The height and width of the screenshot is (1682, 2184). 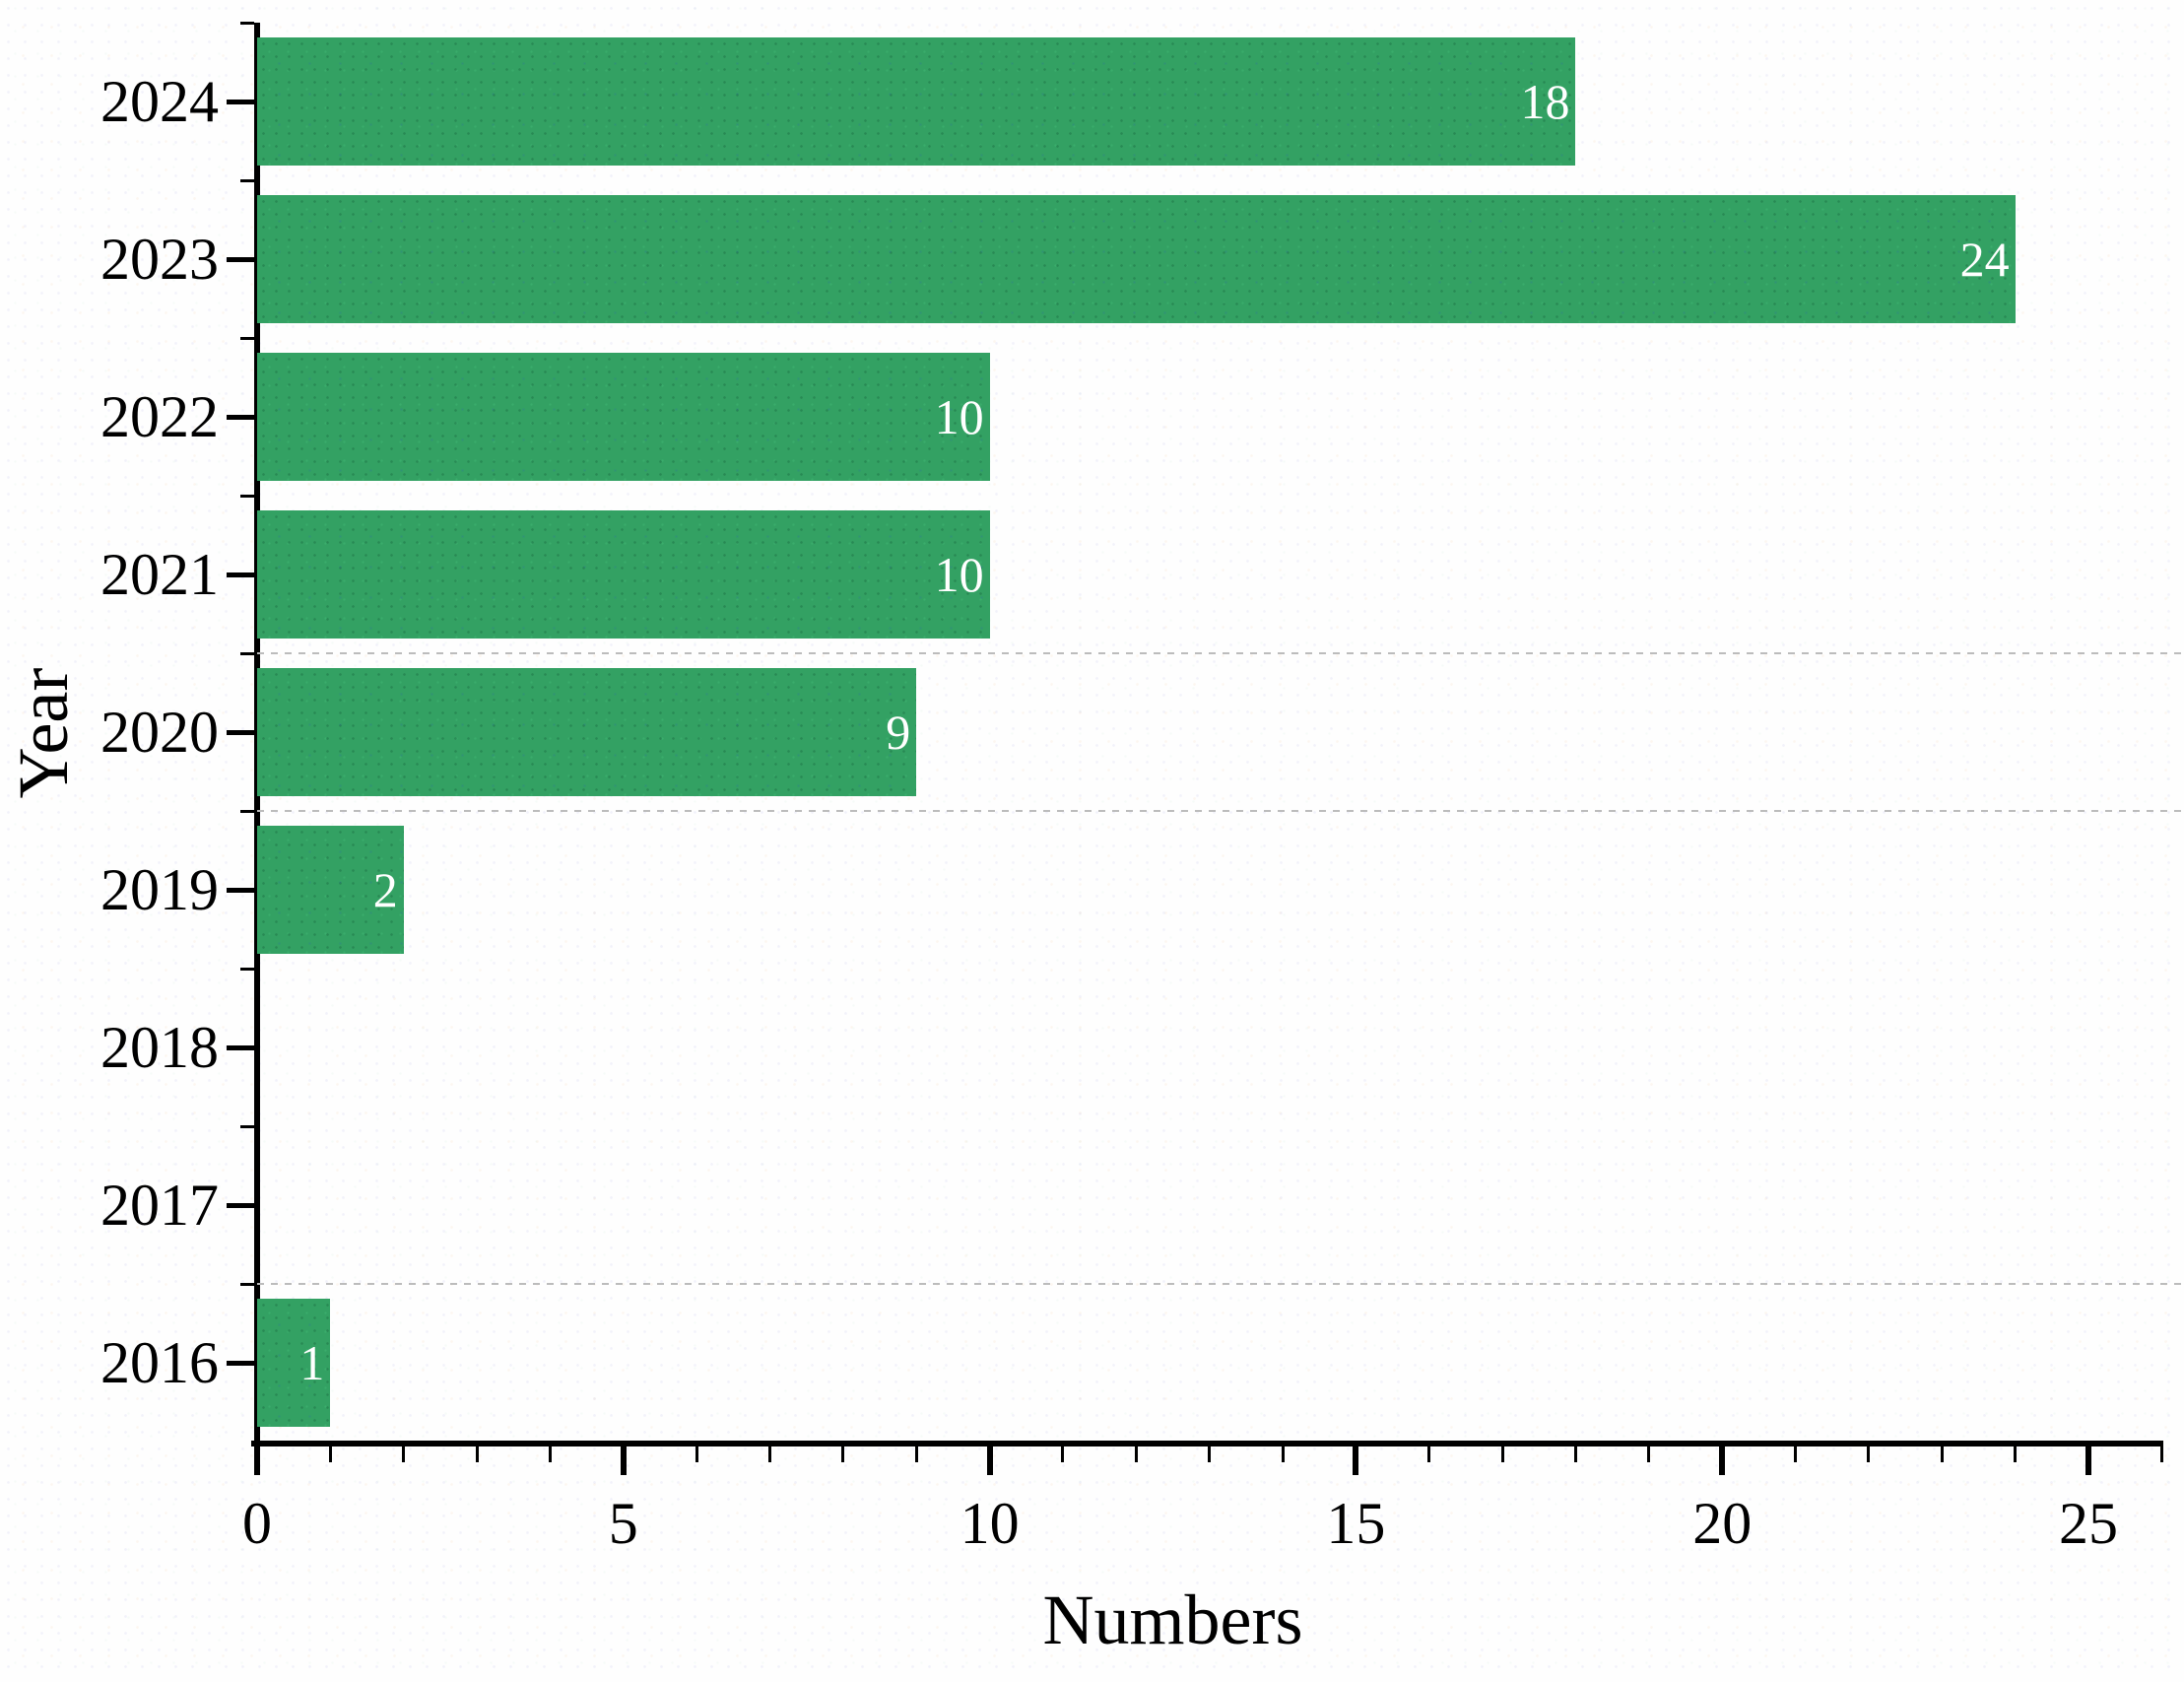 What do you see at coordinates (623, 1524) in the screenshot?
I see `x-tick-label-5: 5` at bounding box center [623, 1524].